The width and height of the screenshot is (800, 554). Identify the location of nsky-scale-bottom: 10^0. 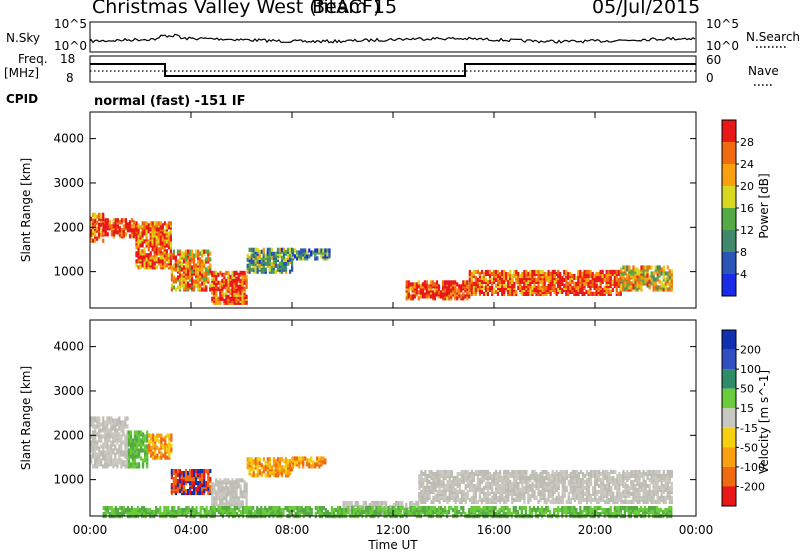
(70, 46).